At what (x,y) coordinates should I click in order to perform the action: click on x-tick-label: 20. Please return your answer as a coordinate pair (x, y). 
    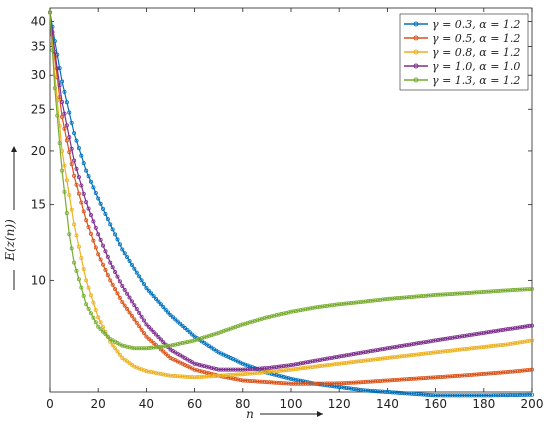
    Looking at the image, I should click on (98, 404).